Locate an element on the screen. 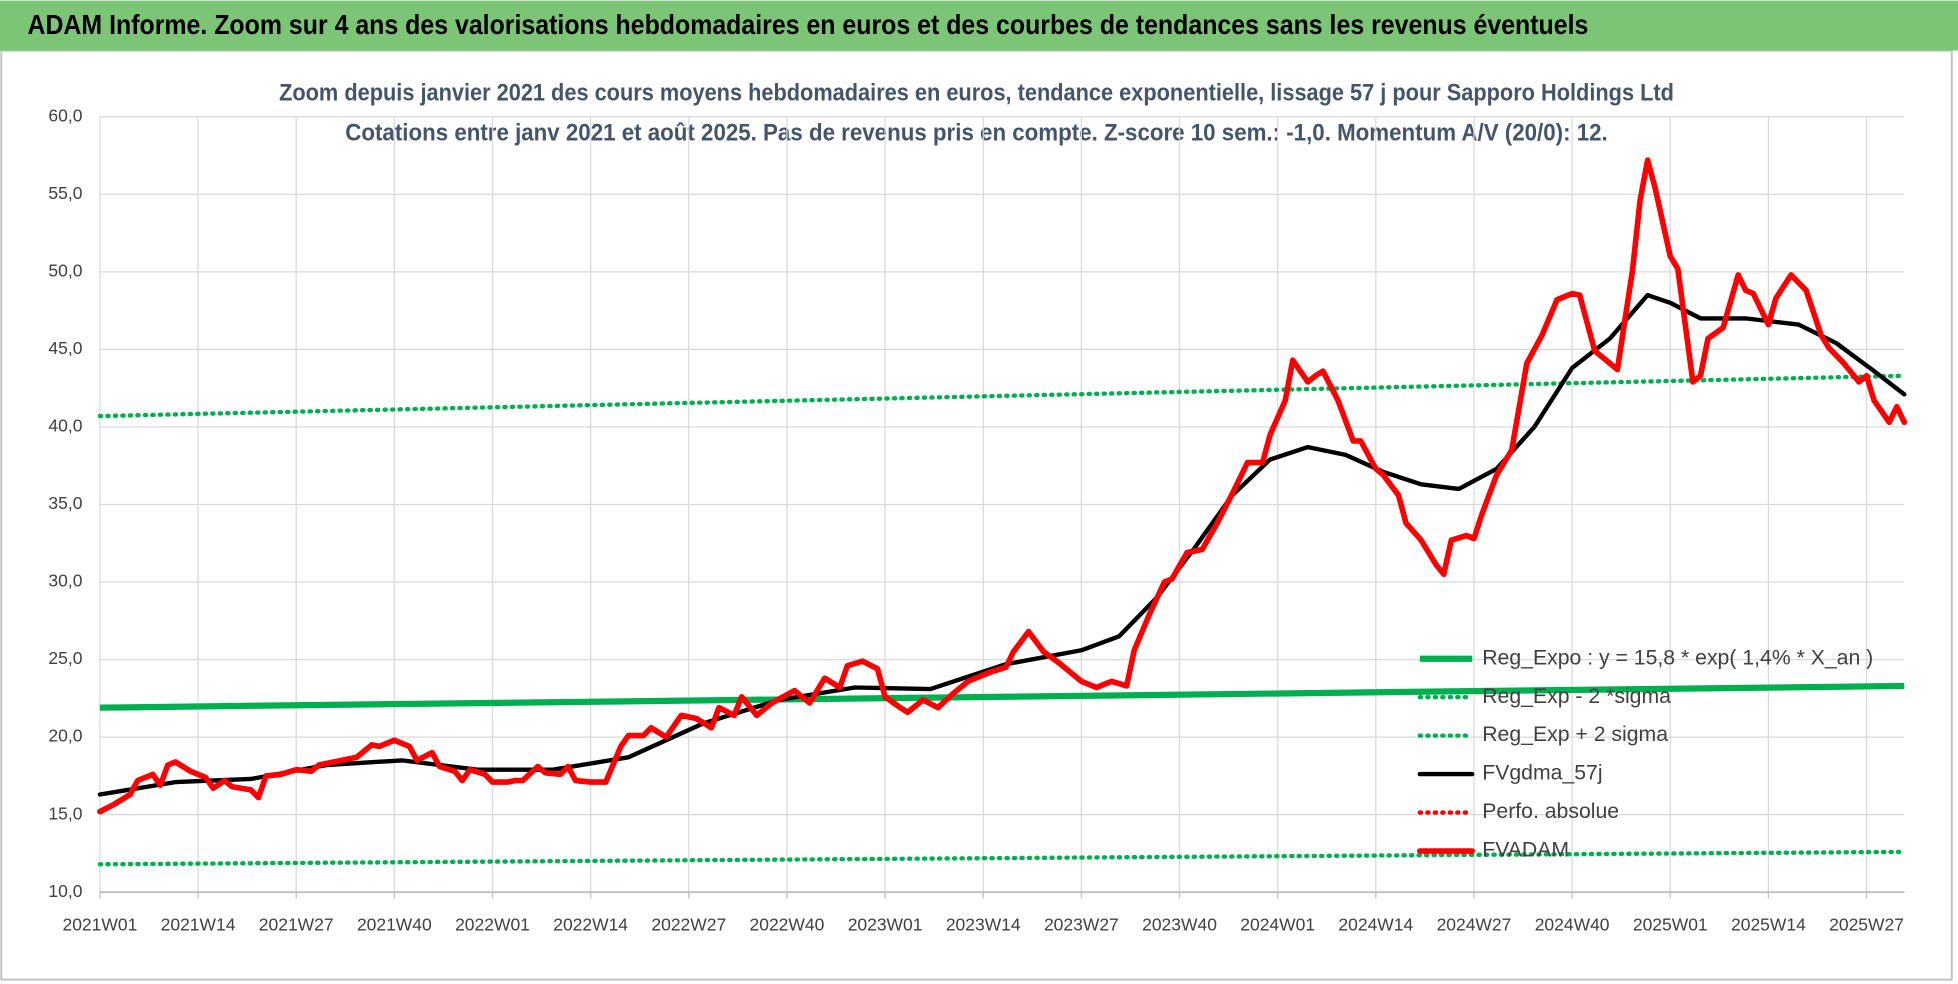  x-tick-label: 2022W40 is located at coordinates (787, 925).